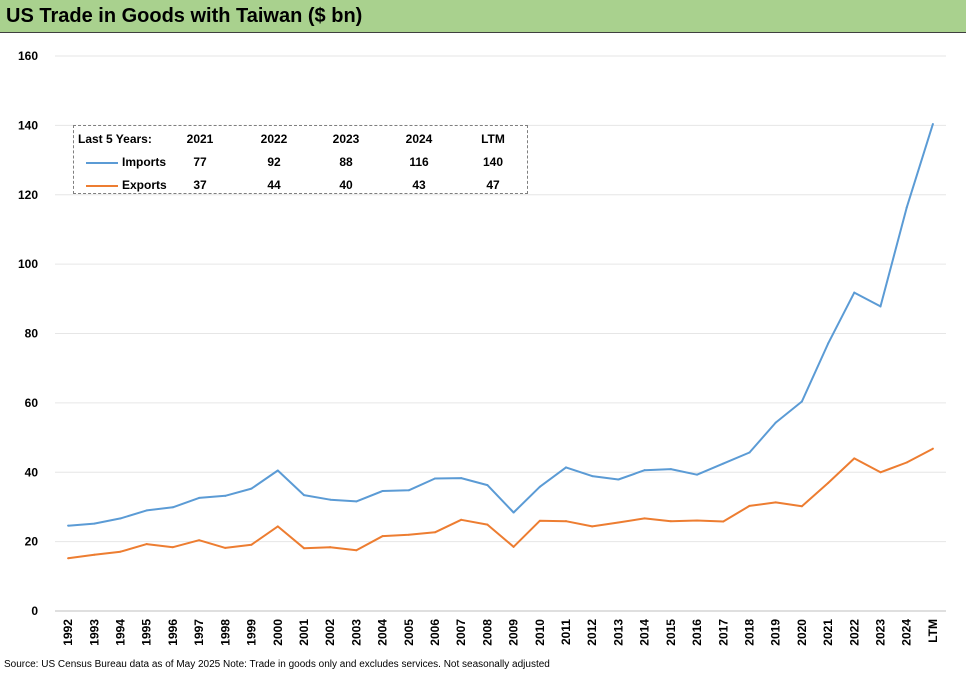  What do you see at coordinates (274, 162) in the screenshot?
I see `legend-value: 92` at bounding box center [274, 162].